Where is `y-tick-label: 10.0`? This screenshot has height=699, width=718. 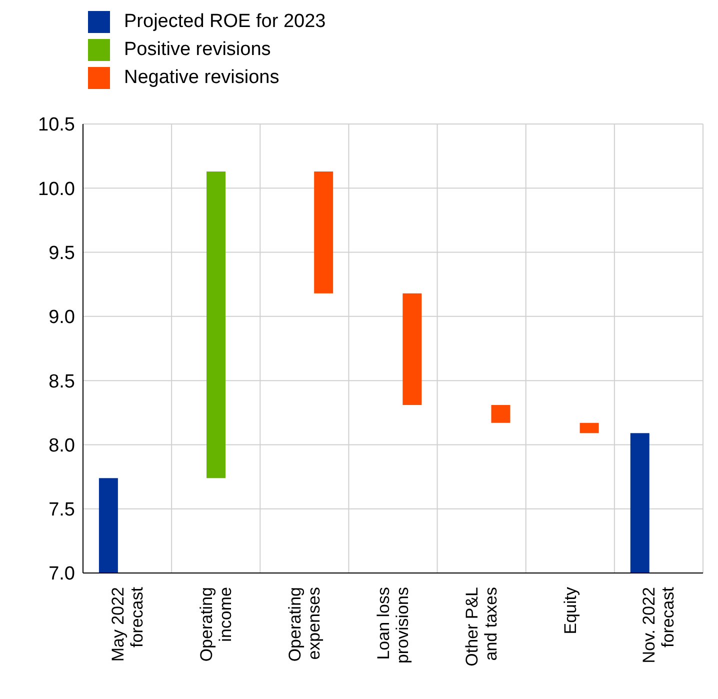 y-tick-label: 10.0 is located at coordinates (56, 189).